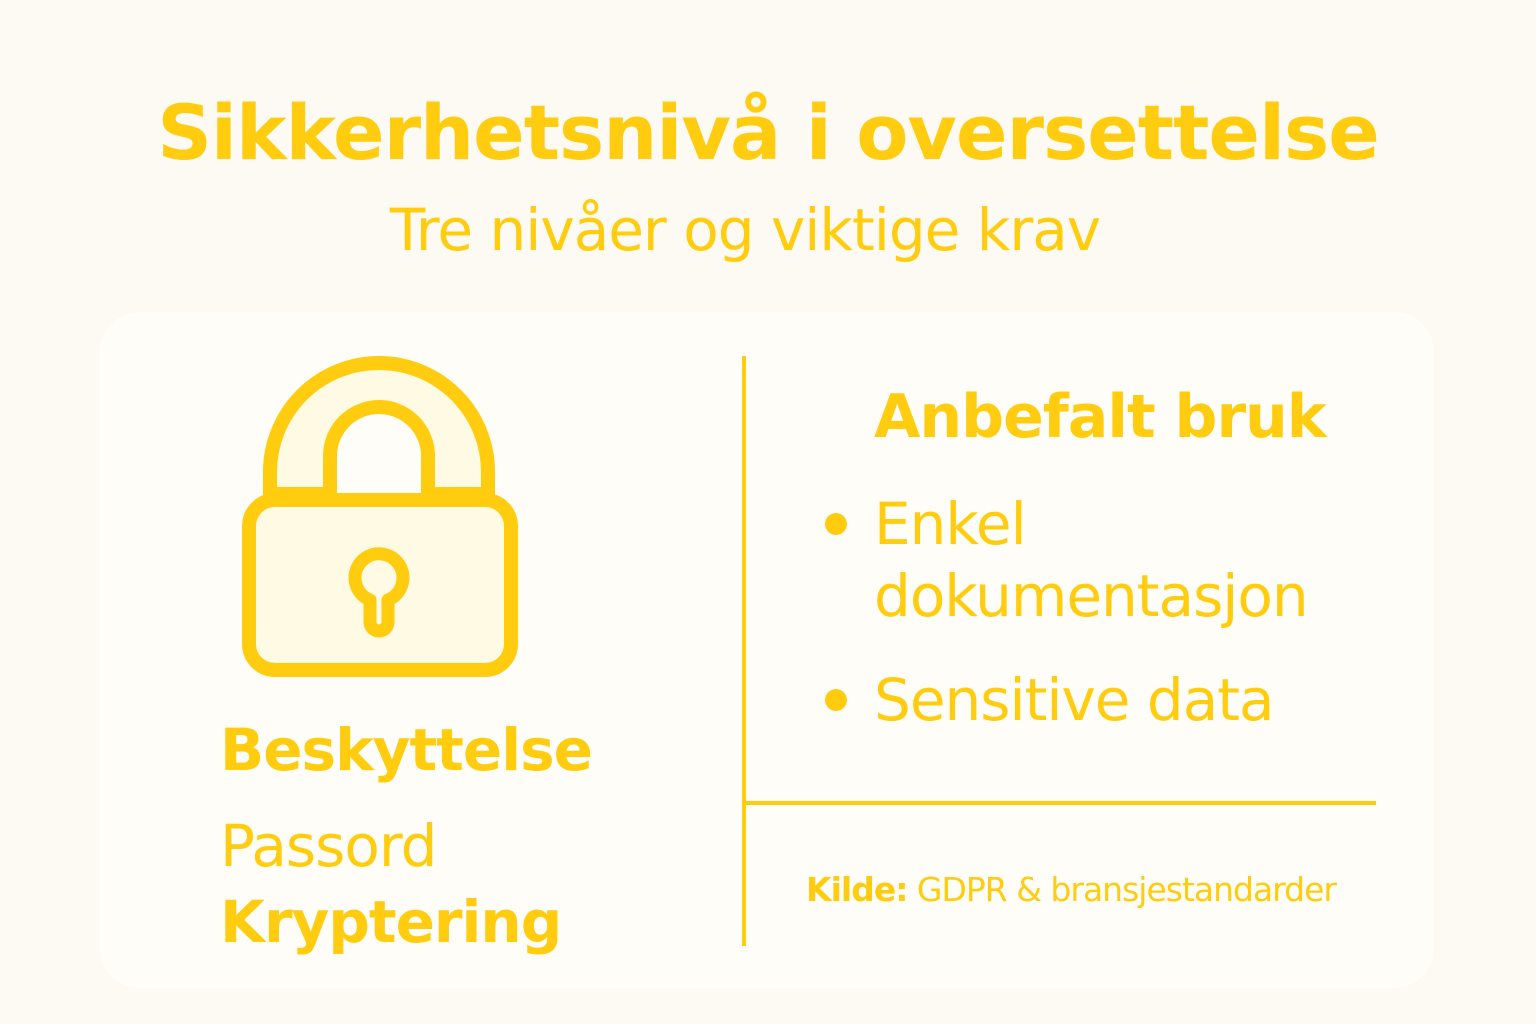  I want to click on page-title: Sikkerhetsnivå i oversettelse, so click(768, 132).